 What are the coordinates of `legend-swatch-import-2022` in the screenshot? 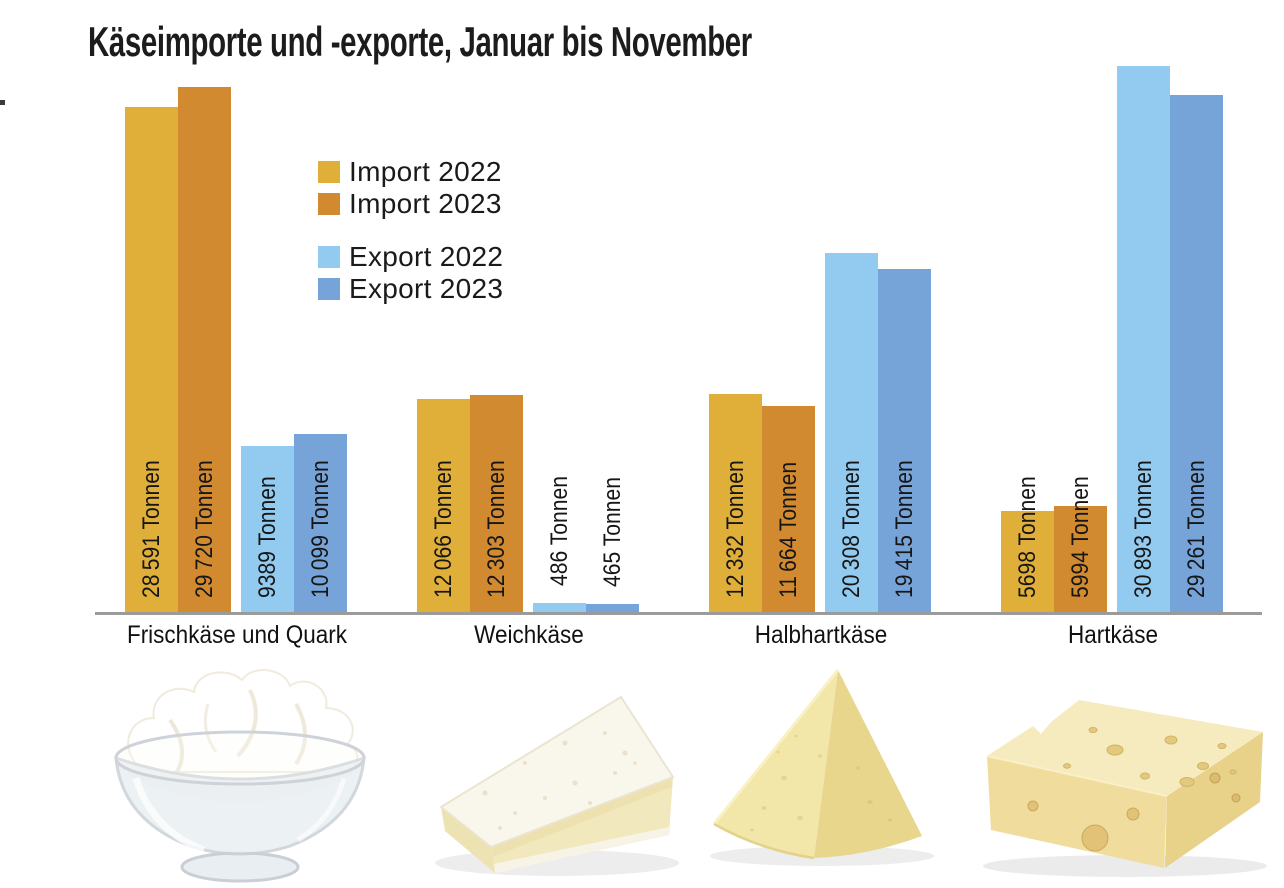 It's located at (329, 172).